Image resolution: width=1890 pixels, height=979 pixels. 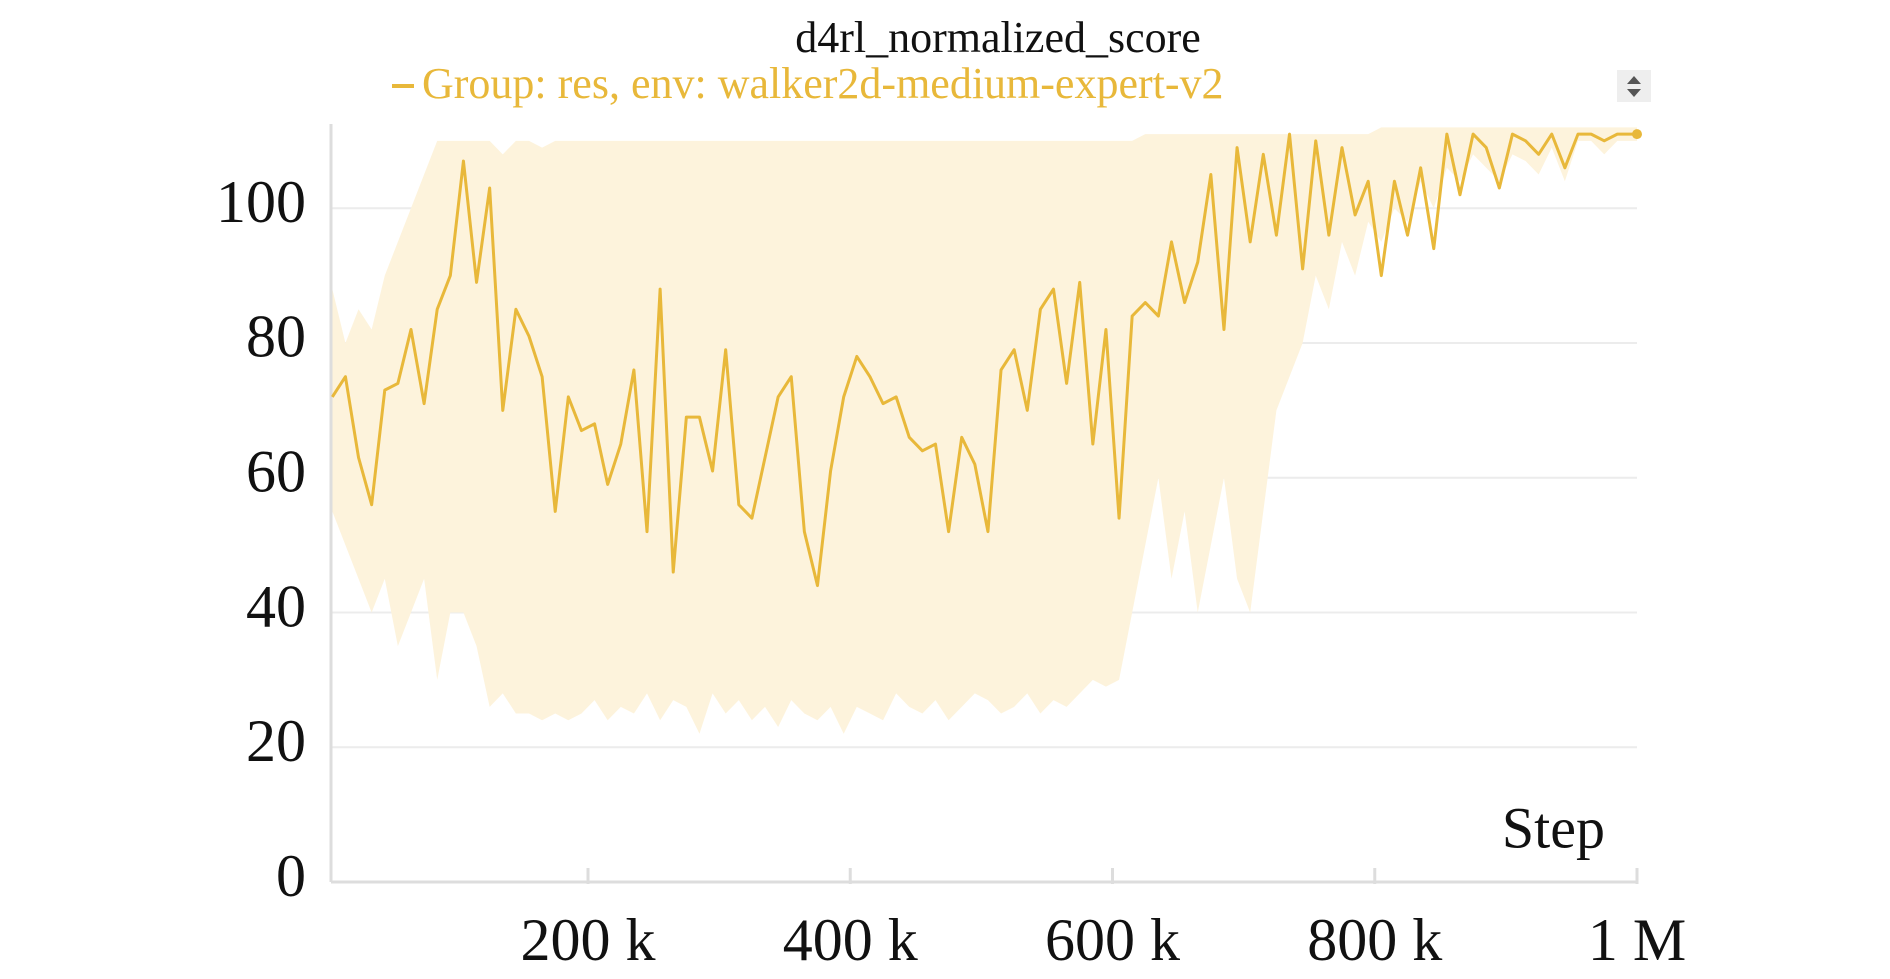 I want to click on y-tick-label: 60, so click(x=276, y=471).